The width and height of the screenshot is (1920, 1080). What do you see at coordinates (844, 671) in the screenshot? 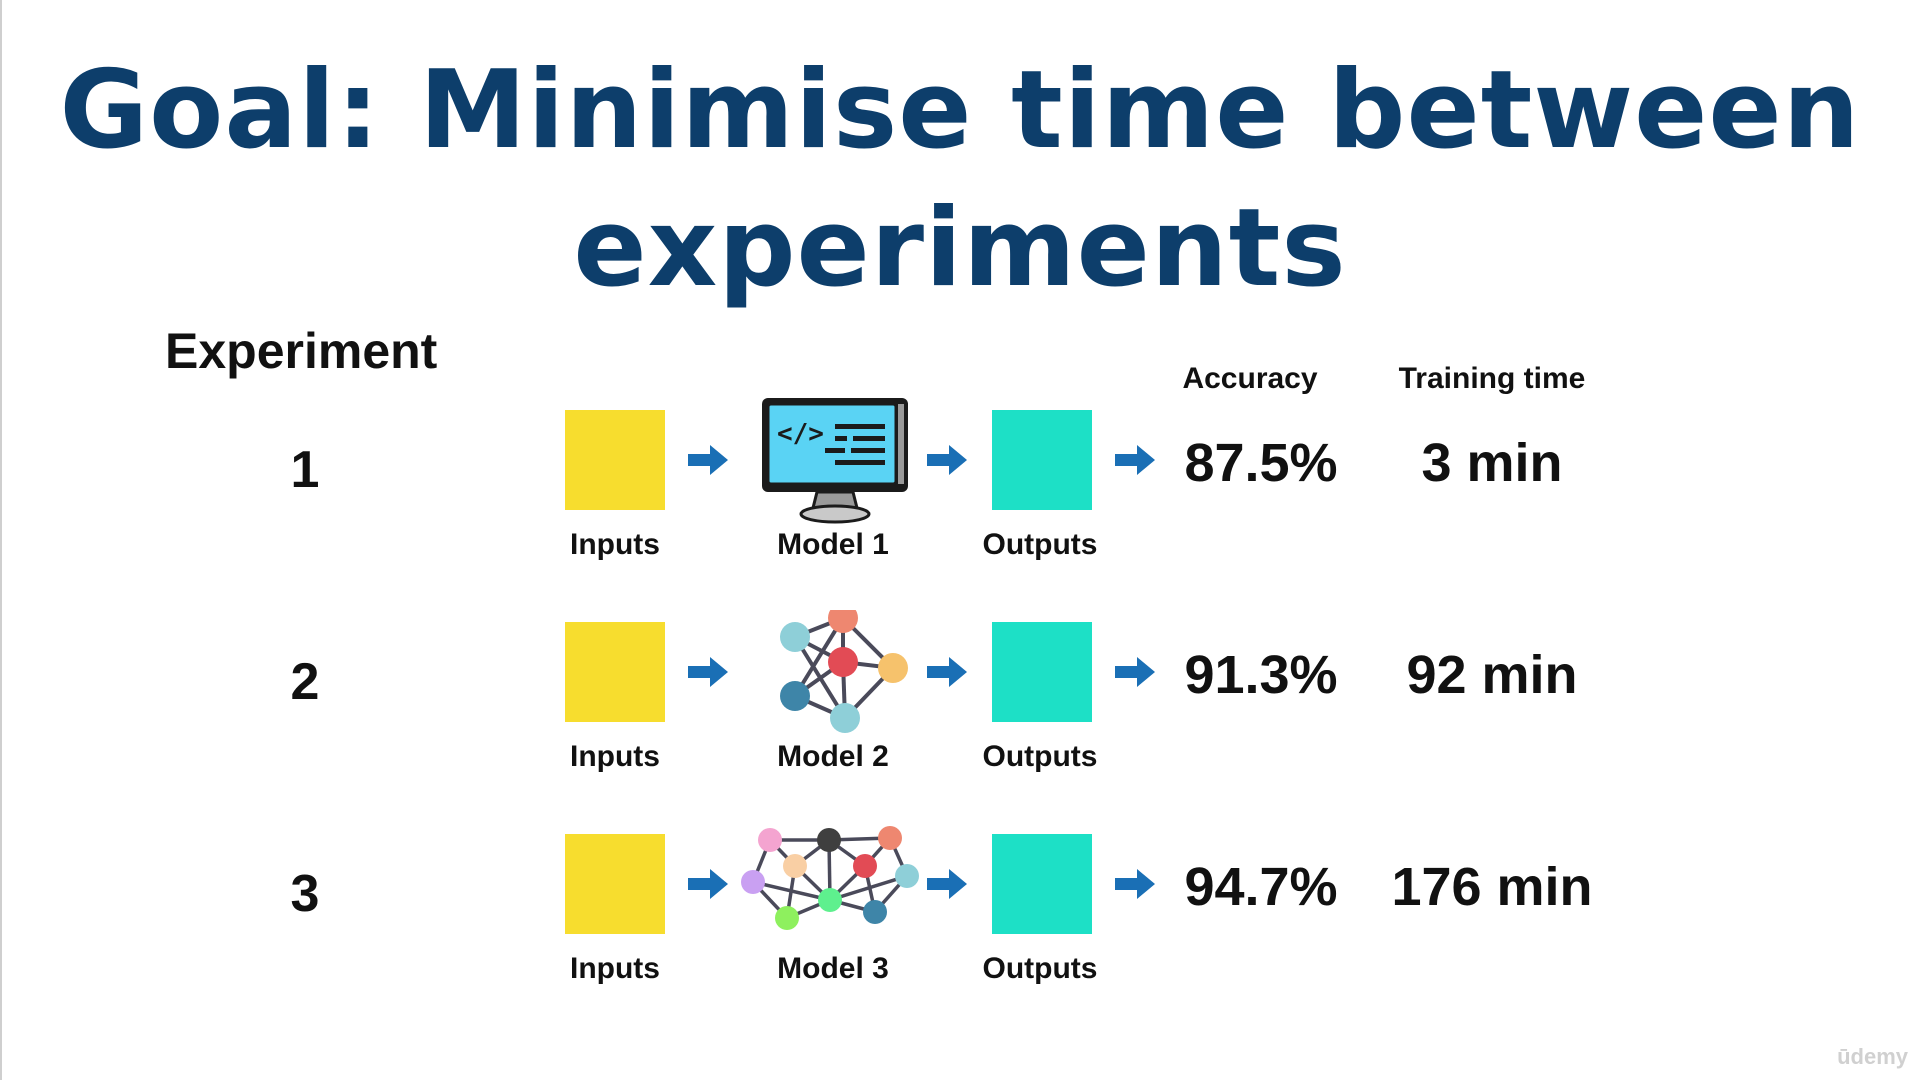
I see `small-network-icon` at bounding box center [844, 671].